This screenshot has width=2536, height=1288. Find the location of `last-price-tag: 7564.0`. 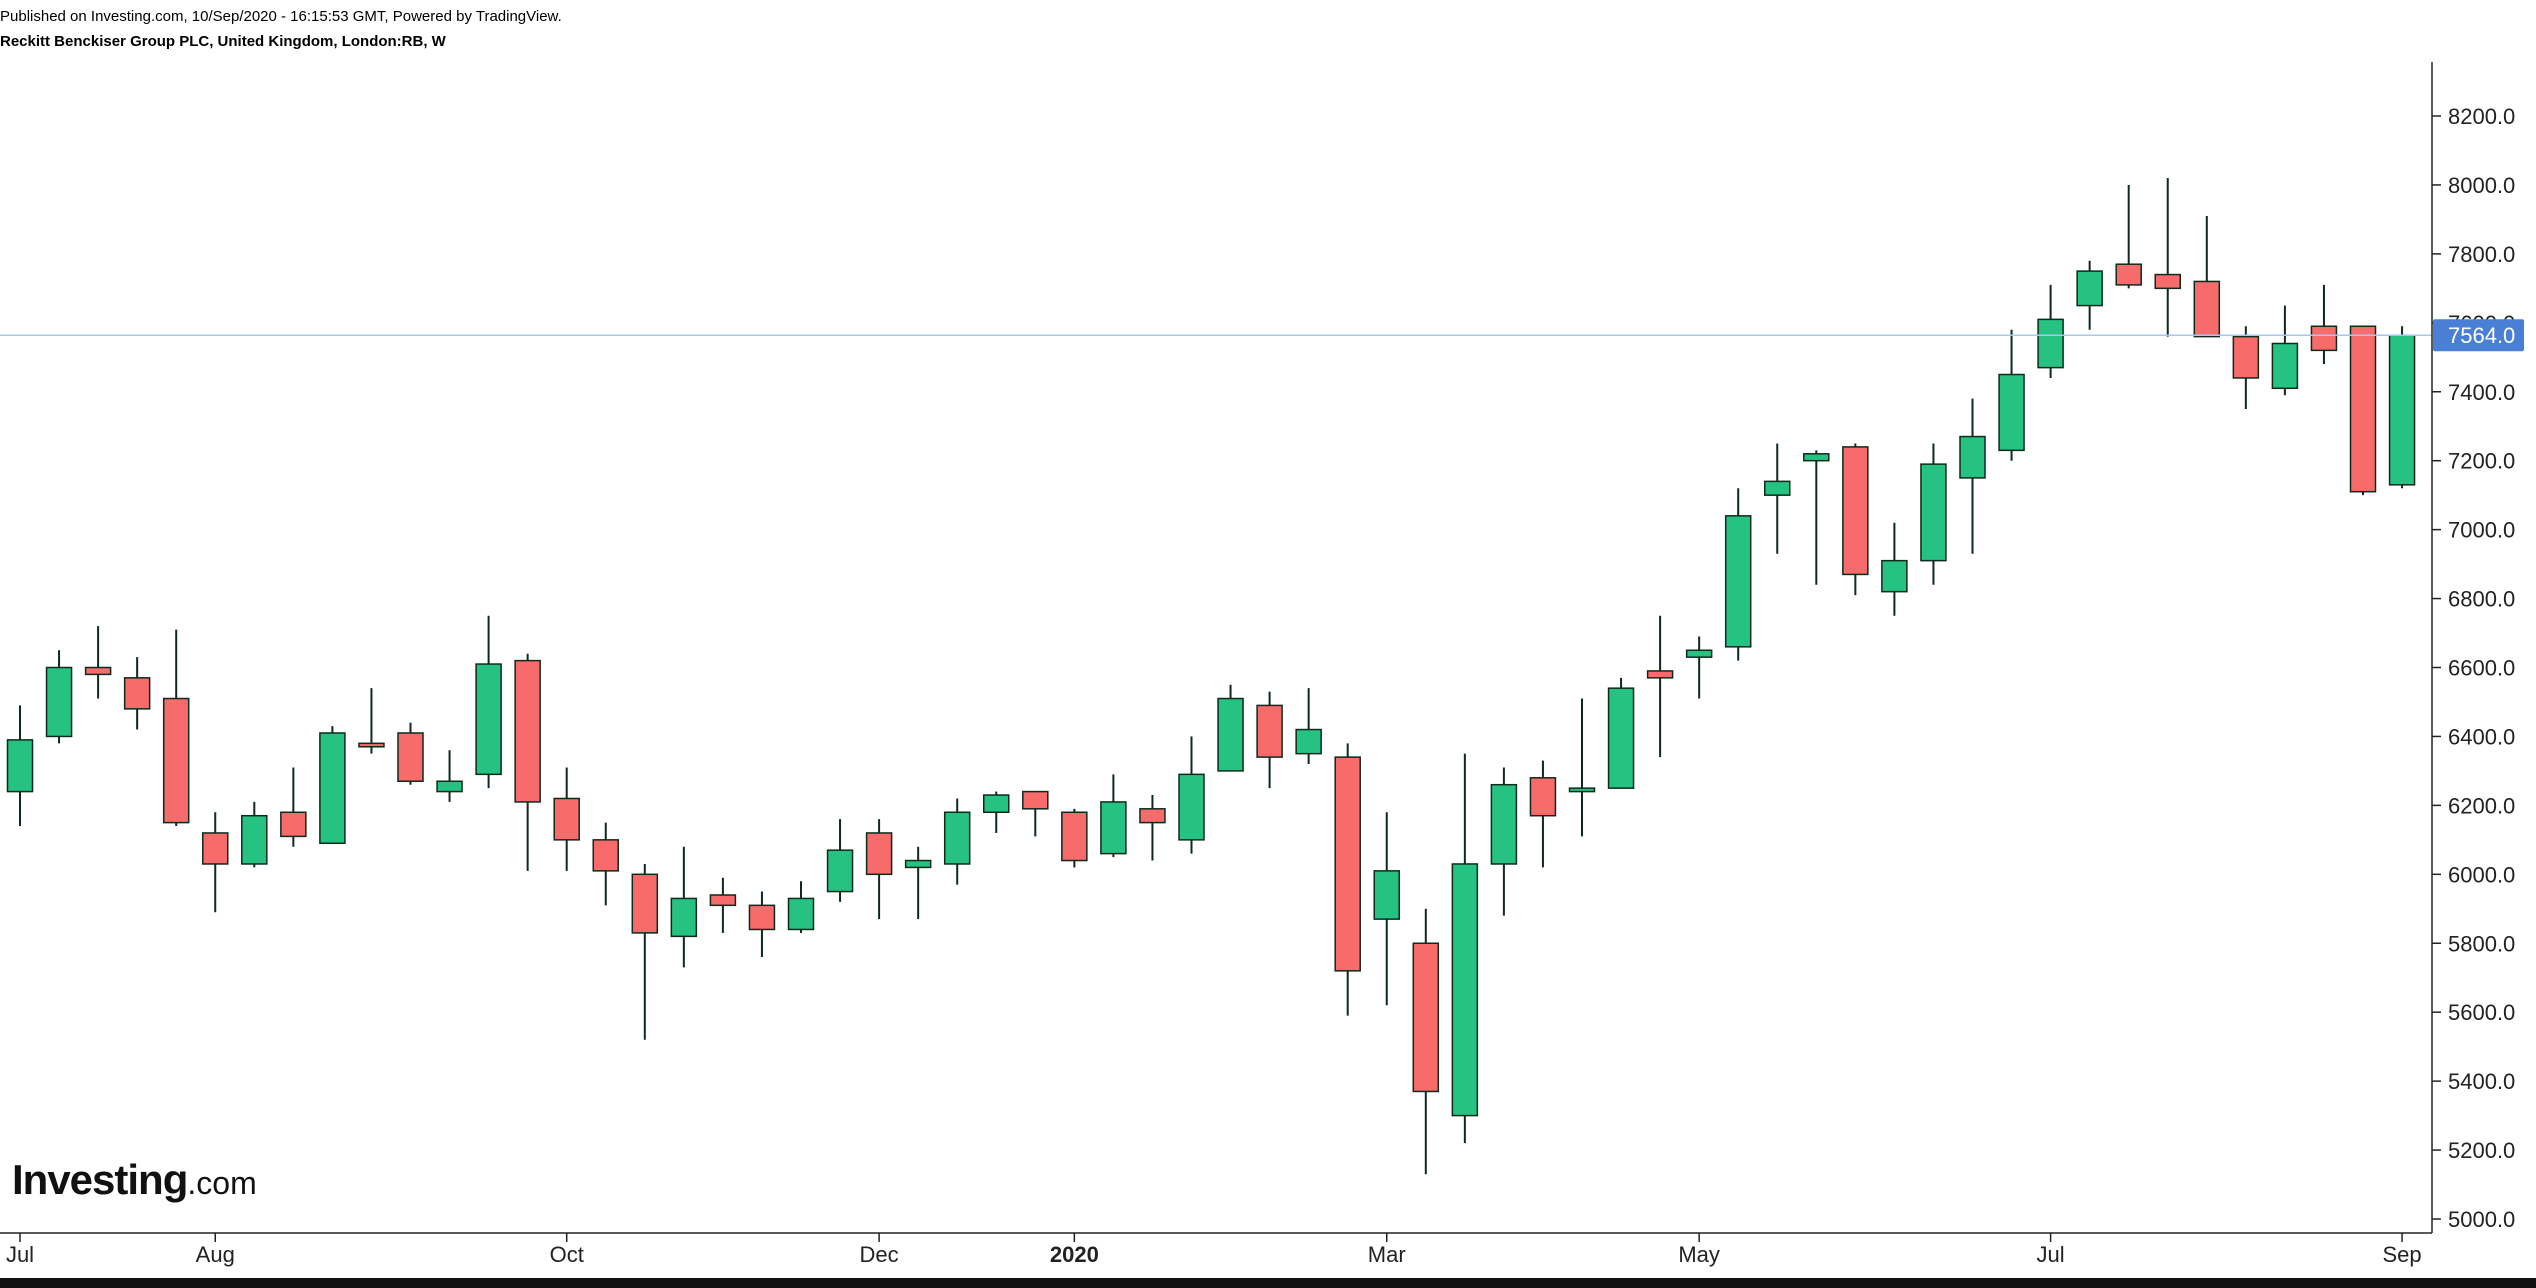

last-price-tag: 7564.0 is located at coordinates (2478, 335).